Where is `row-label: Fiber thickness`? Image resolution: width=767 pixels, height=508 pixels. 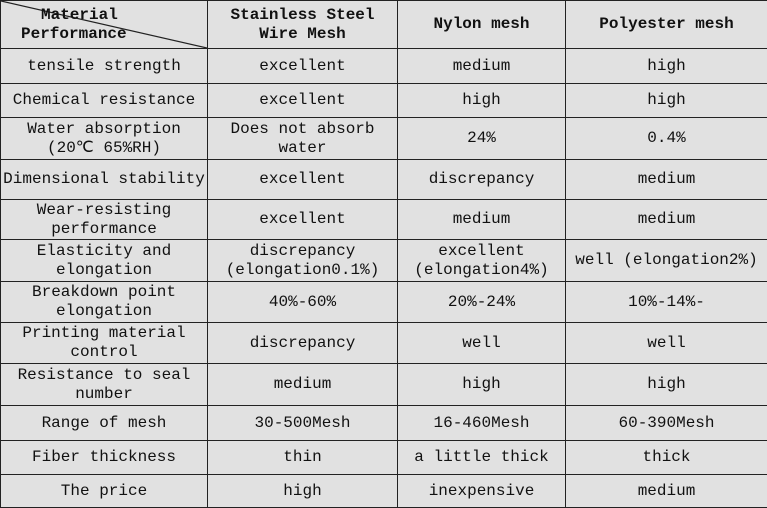
row-label: Fiber thickness is located at coordinates (104, 458).